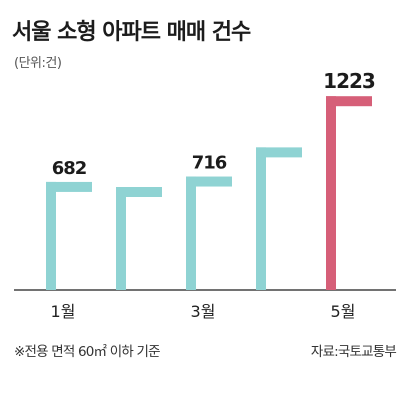 Image resolution: width=410 pixels, height=402 pixels. What do you see at coordinates (69, 186) in the screenshot?
I see `bar-1-top` at bounding box center [69, 186].